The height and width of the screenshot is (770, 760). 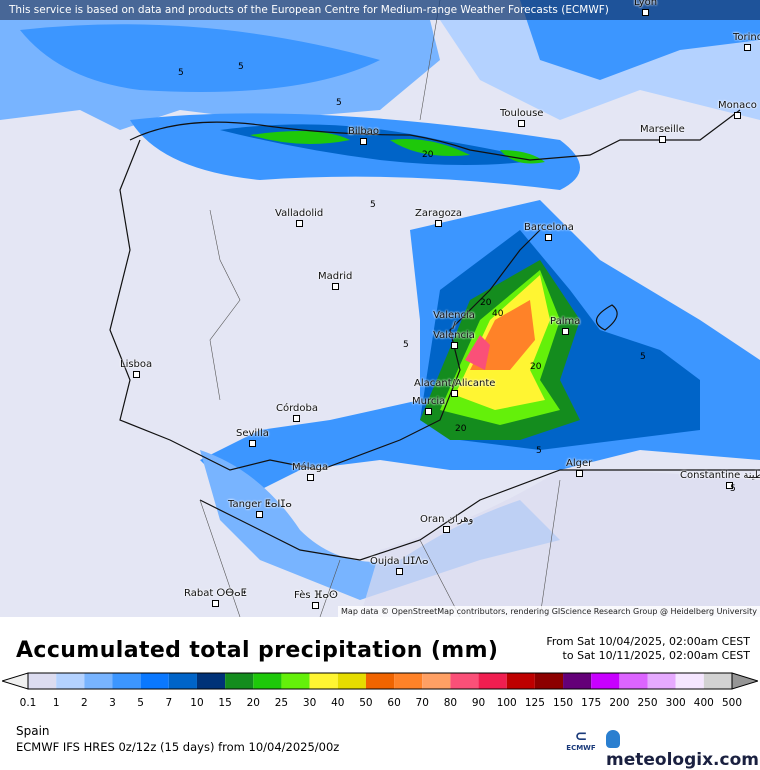 What do you see at coordinates (506, 703) in the screenshot?
I see `legend-tick: 100` at bounding box center [506, 703].